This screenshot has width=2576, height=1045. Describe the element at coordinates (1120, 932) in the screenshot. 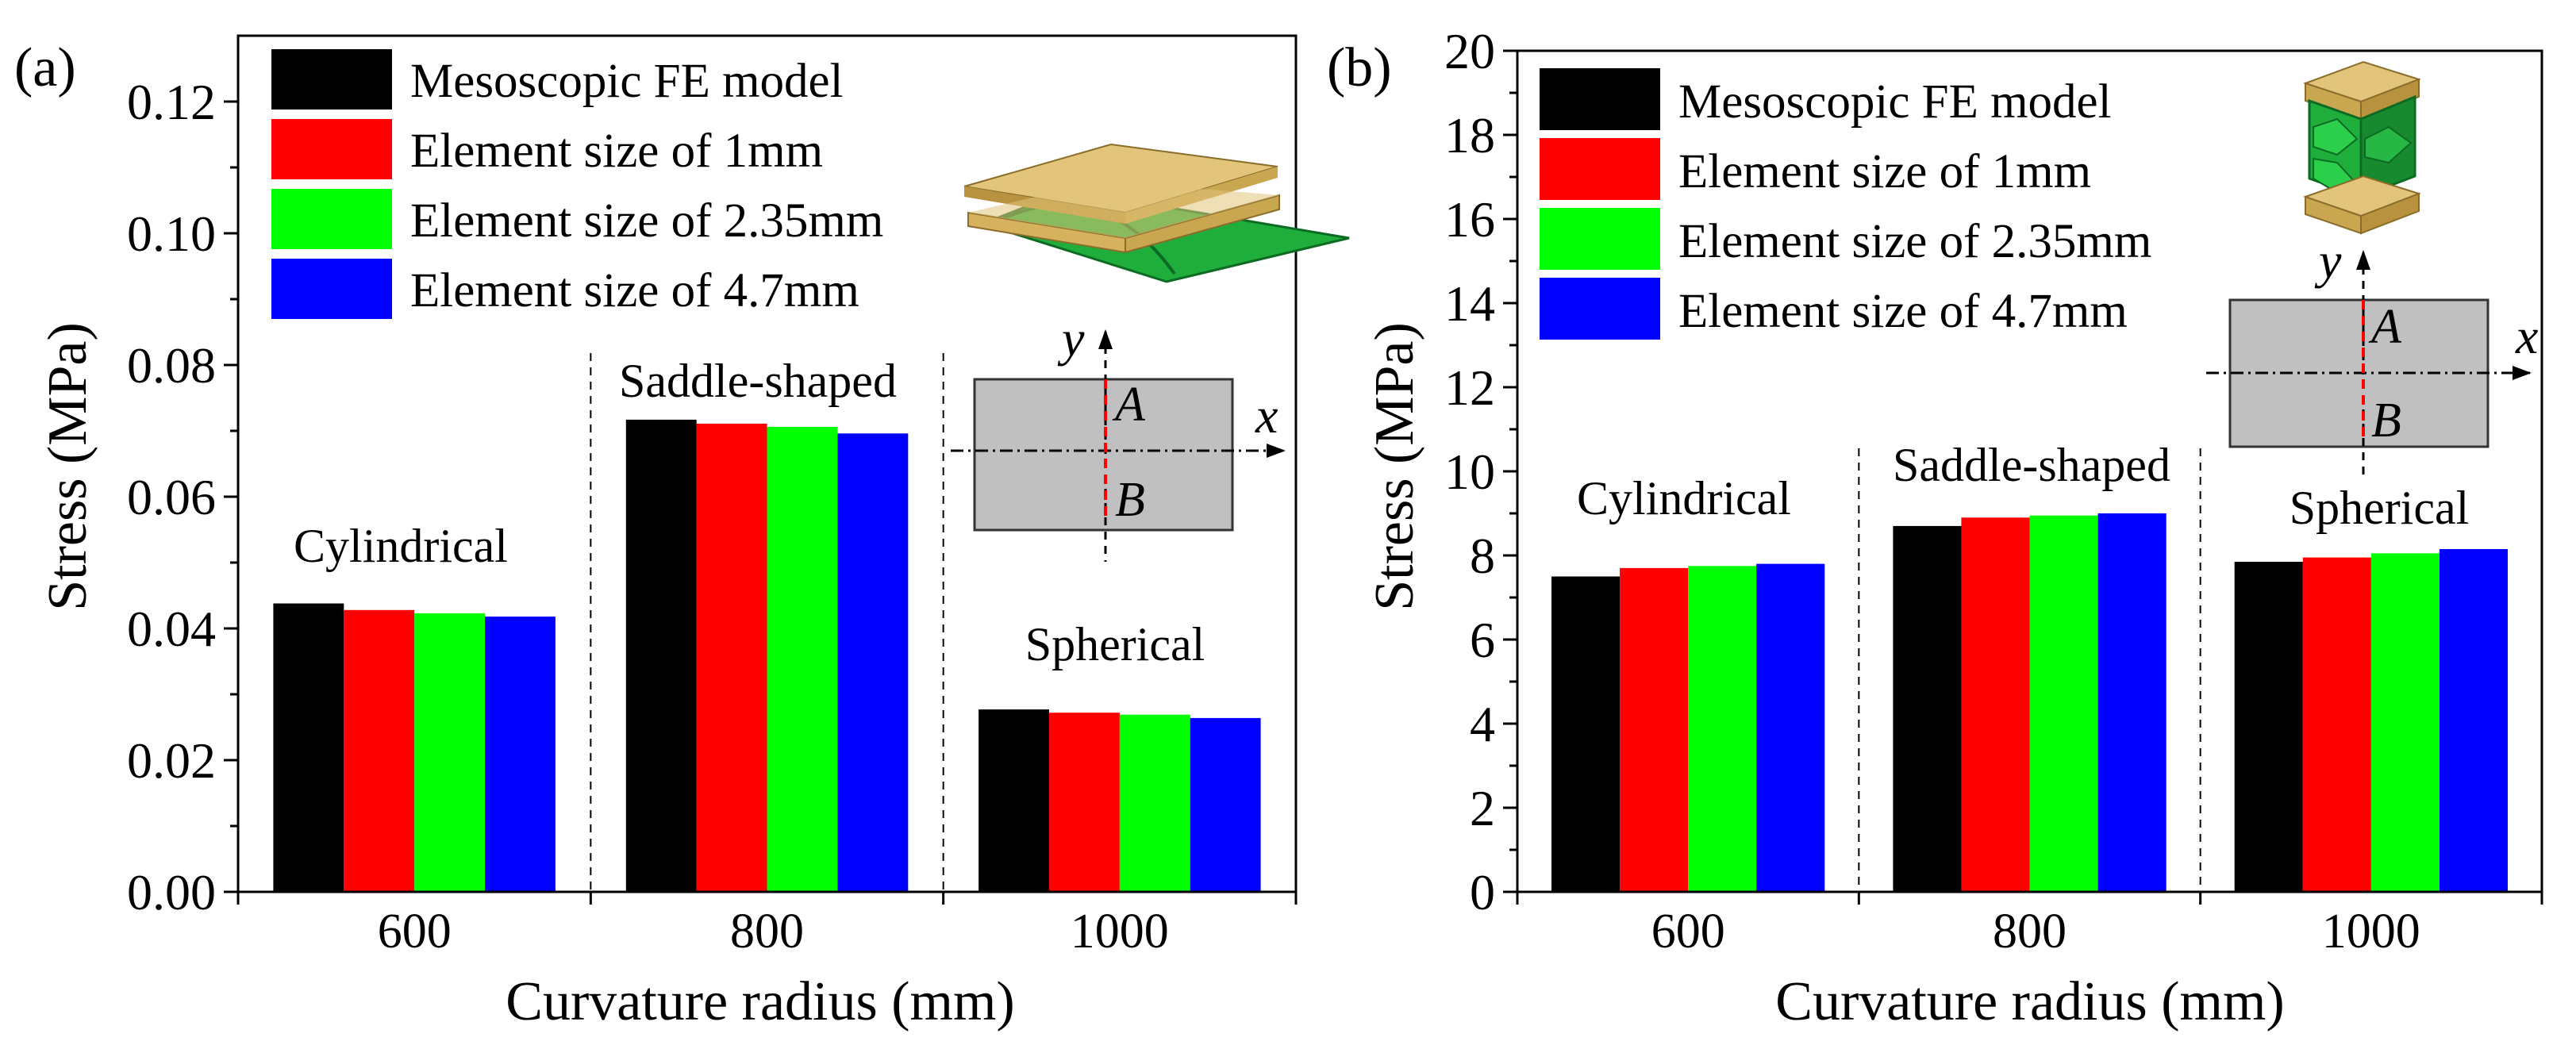

I see `panel-a-x-tick-label-1000: 1000` at that location.